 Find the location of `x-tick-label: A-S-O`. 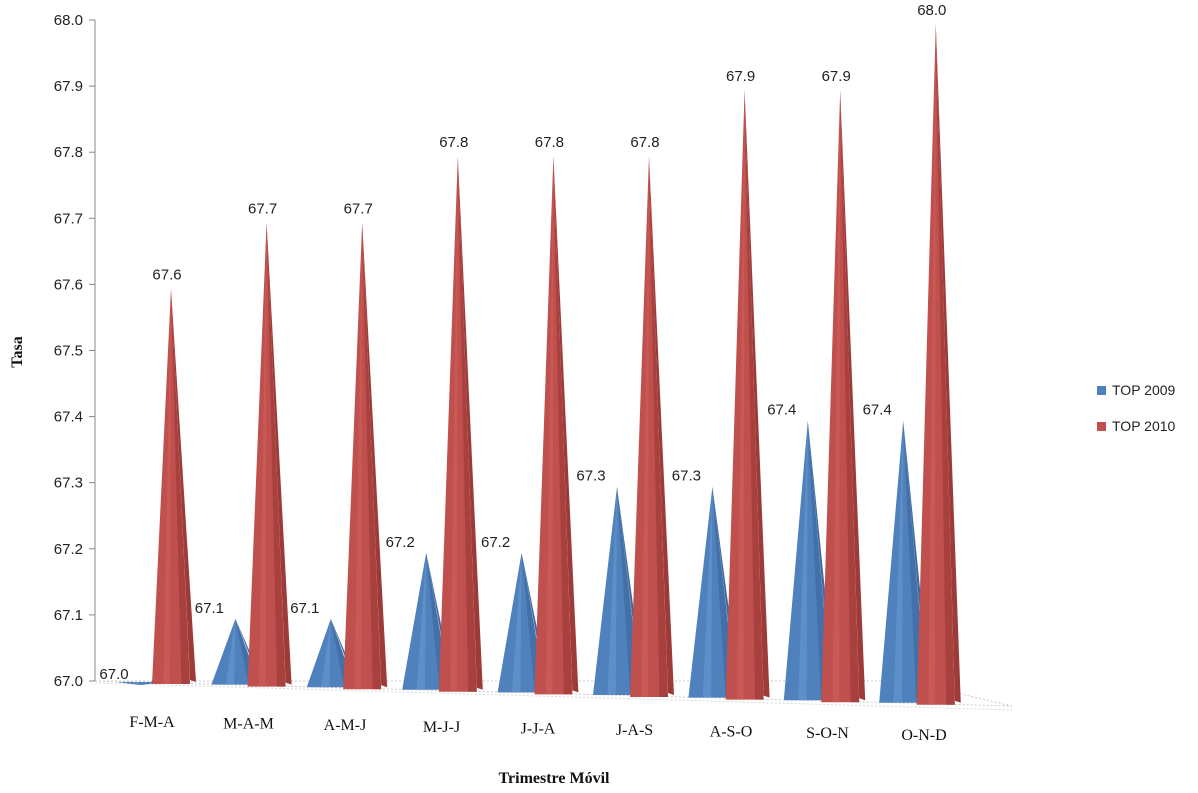

x-tick-label: A-S-O is located at coordinates (731, 732).